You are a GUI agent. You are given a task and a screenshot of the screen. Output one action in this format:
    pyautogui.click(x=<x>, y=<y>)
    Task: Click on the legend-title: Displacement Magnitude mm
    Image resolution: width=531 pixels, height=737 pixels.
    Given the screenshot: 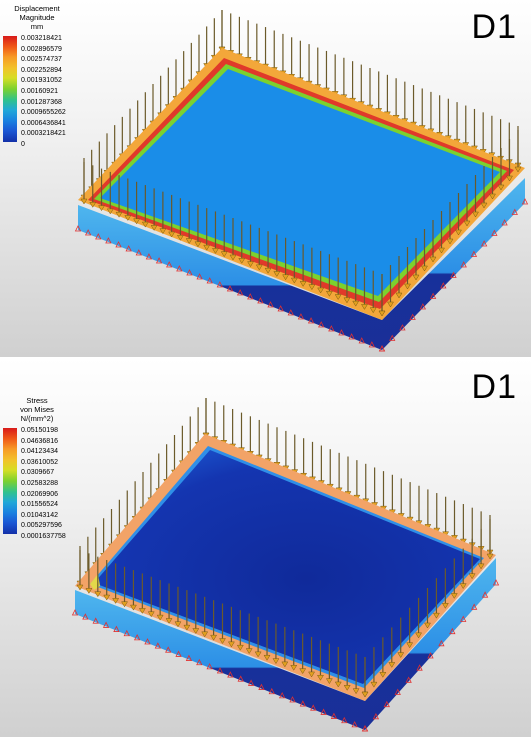 What is the action you would take?
    pyautogui.click(x=37, y=17)
    